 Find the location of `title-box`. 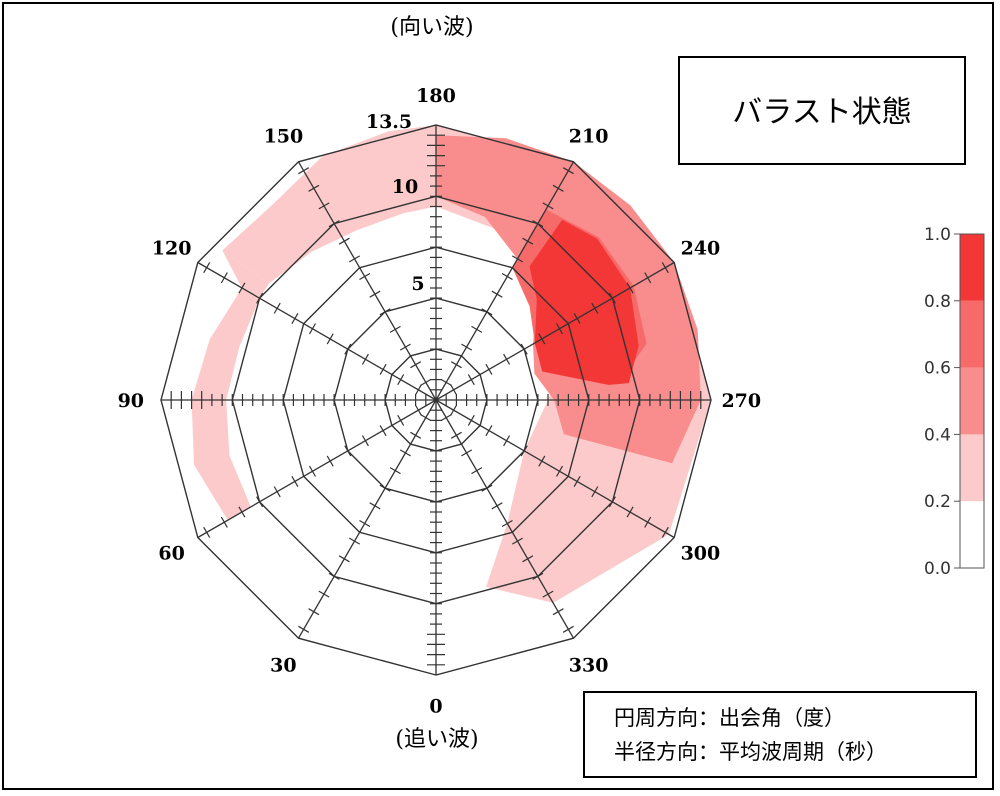

title-box is located at coordinates (822, 110).